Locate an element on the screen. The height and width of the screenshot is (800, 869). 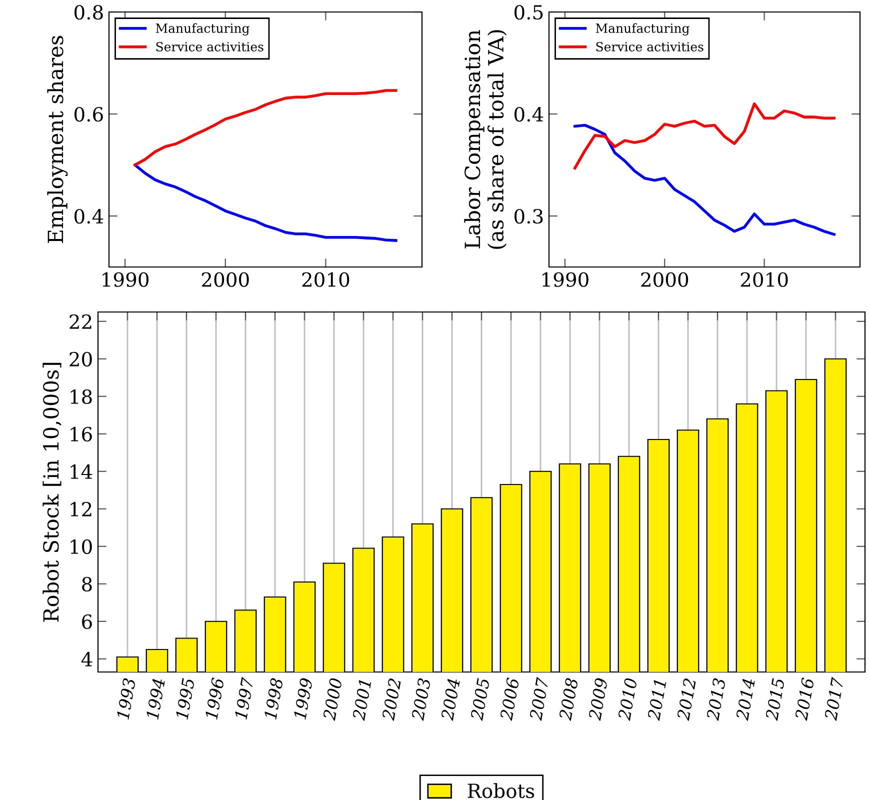
y-tick-label: 8 is located at coordinates (87, 584).